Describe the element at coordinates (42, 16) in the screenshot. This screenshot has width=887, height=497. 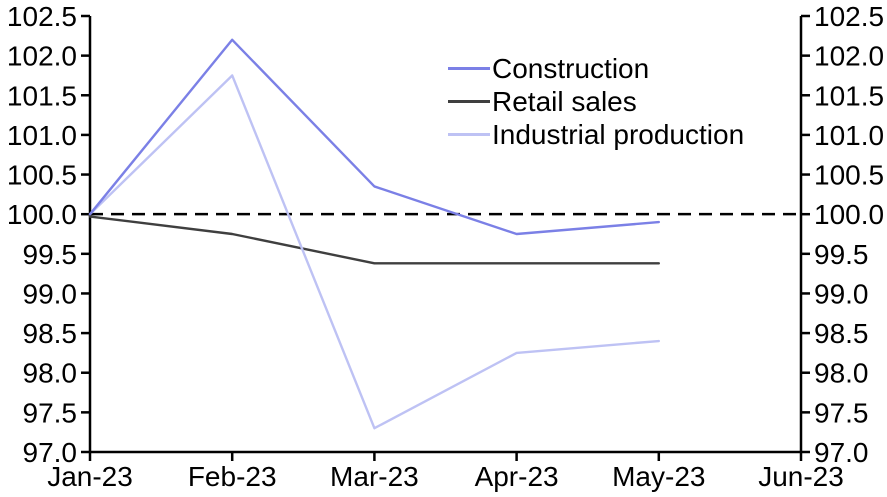
I see `y-tick-label-left: 102.5` at that location.